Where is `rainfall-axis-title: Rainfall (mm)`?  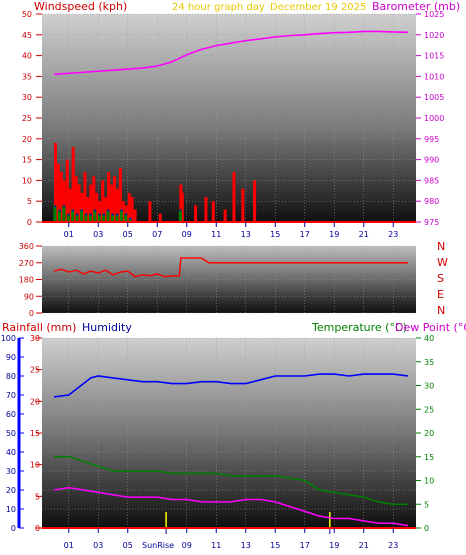
rainfall-axis-title: Rainfall (mm) is located at coordinates (39, 327).